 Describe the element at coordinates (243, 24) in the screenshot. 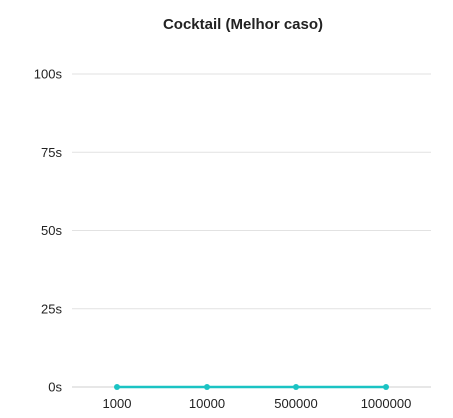

I see `chart-title: Cocktail (Melhor caso)` at that location.